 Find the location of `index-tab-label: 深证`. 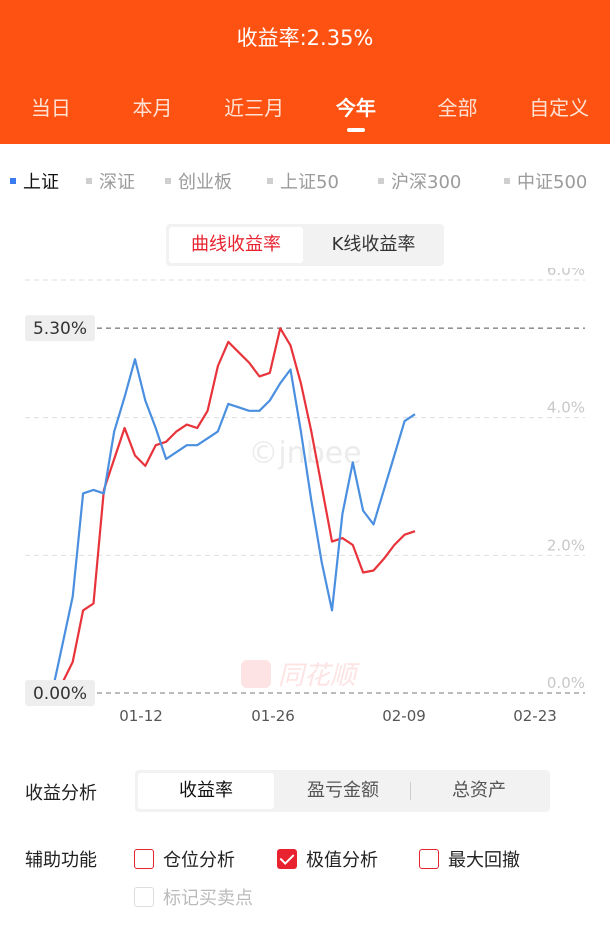

index-tab-label: 深证 is located at coordinates (117, 182).